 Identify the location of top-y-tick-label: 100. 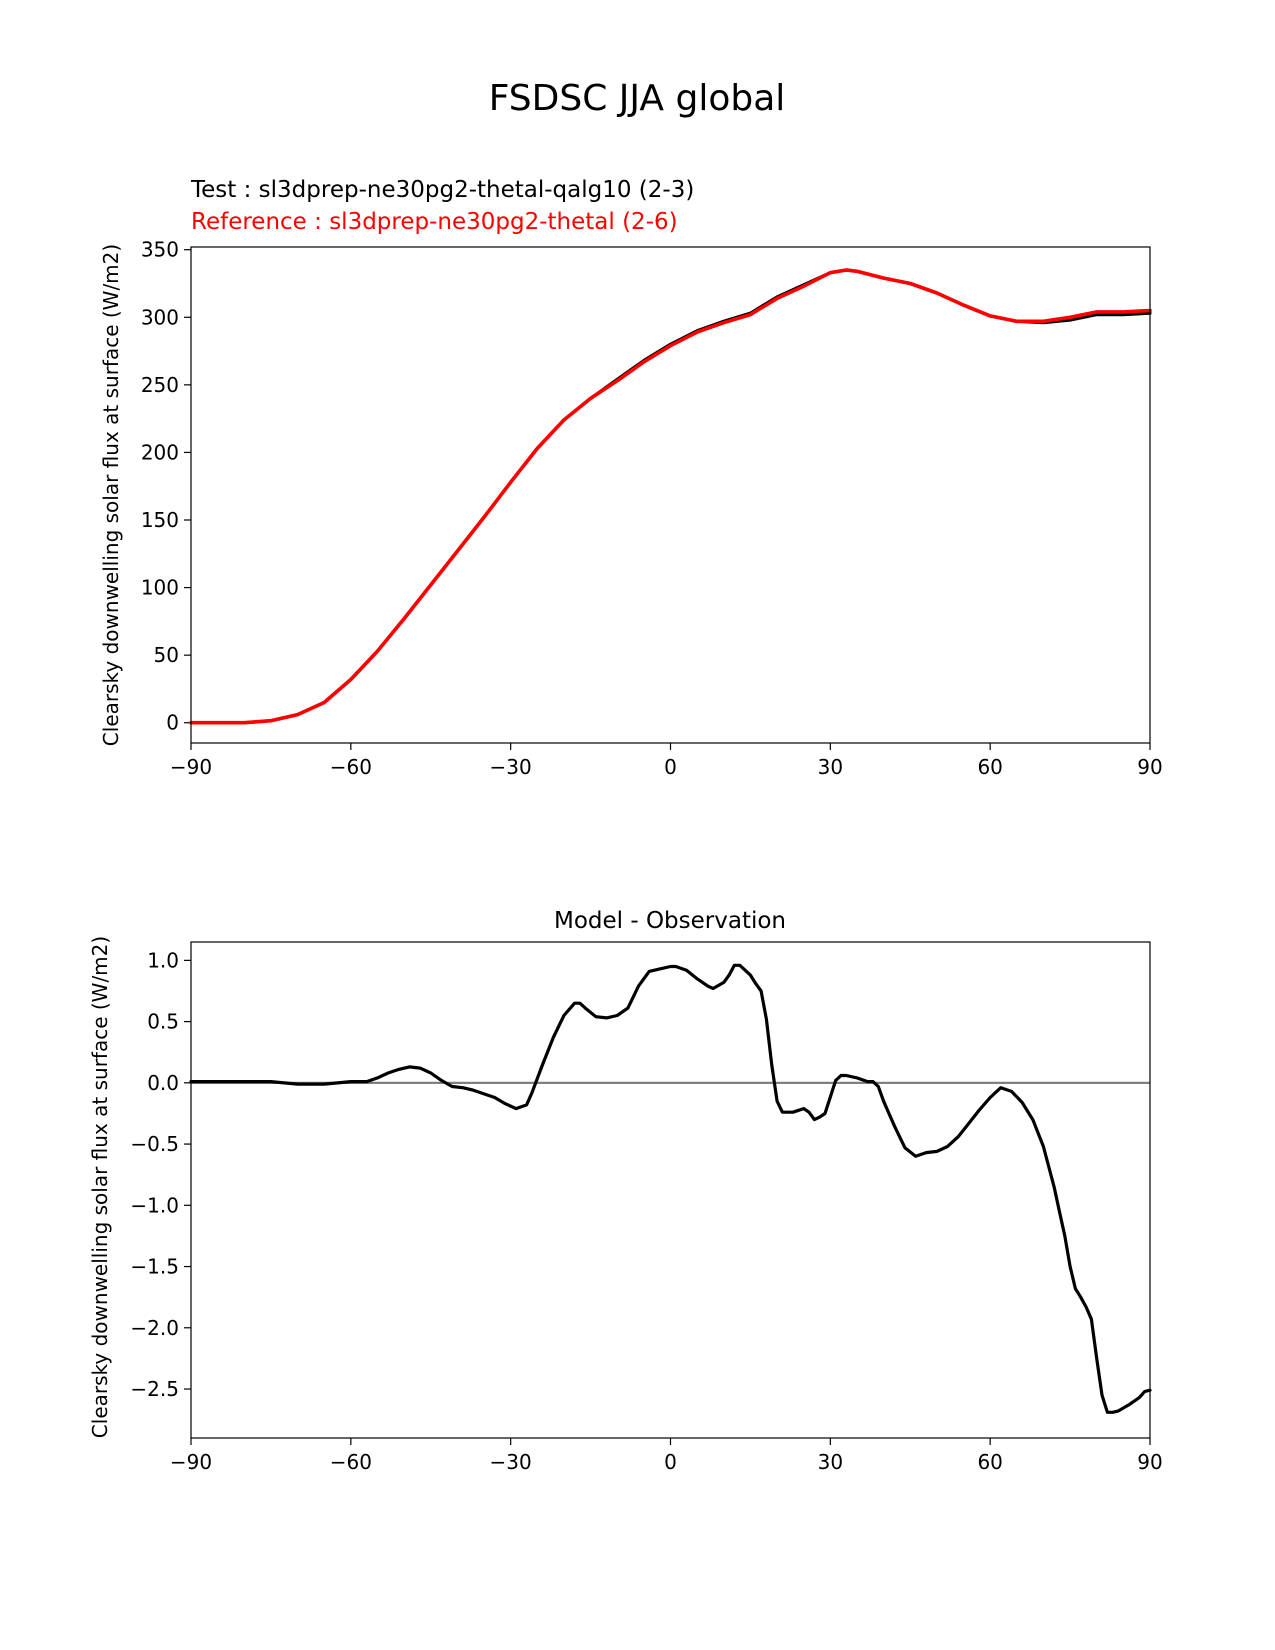
(160, 588).